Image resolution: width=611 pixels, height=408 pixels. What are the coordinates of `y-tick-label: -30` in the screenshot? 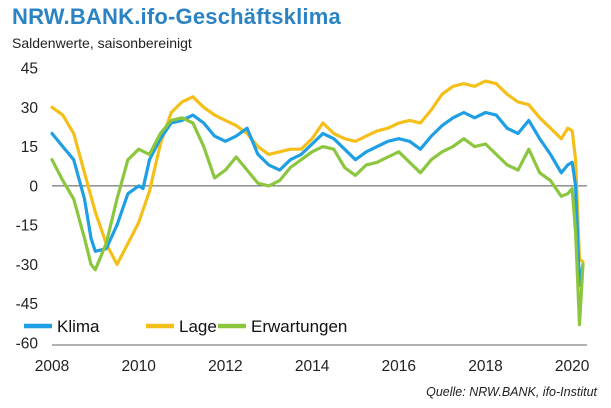 It's located at (27, 265).